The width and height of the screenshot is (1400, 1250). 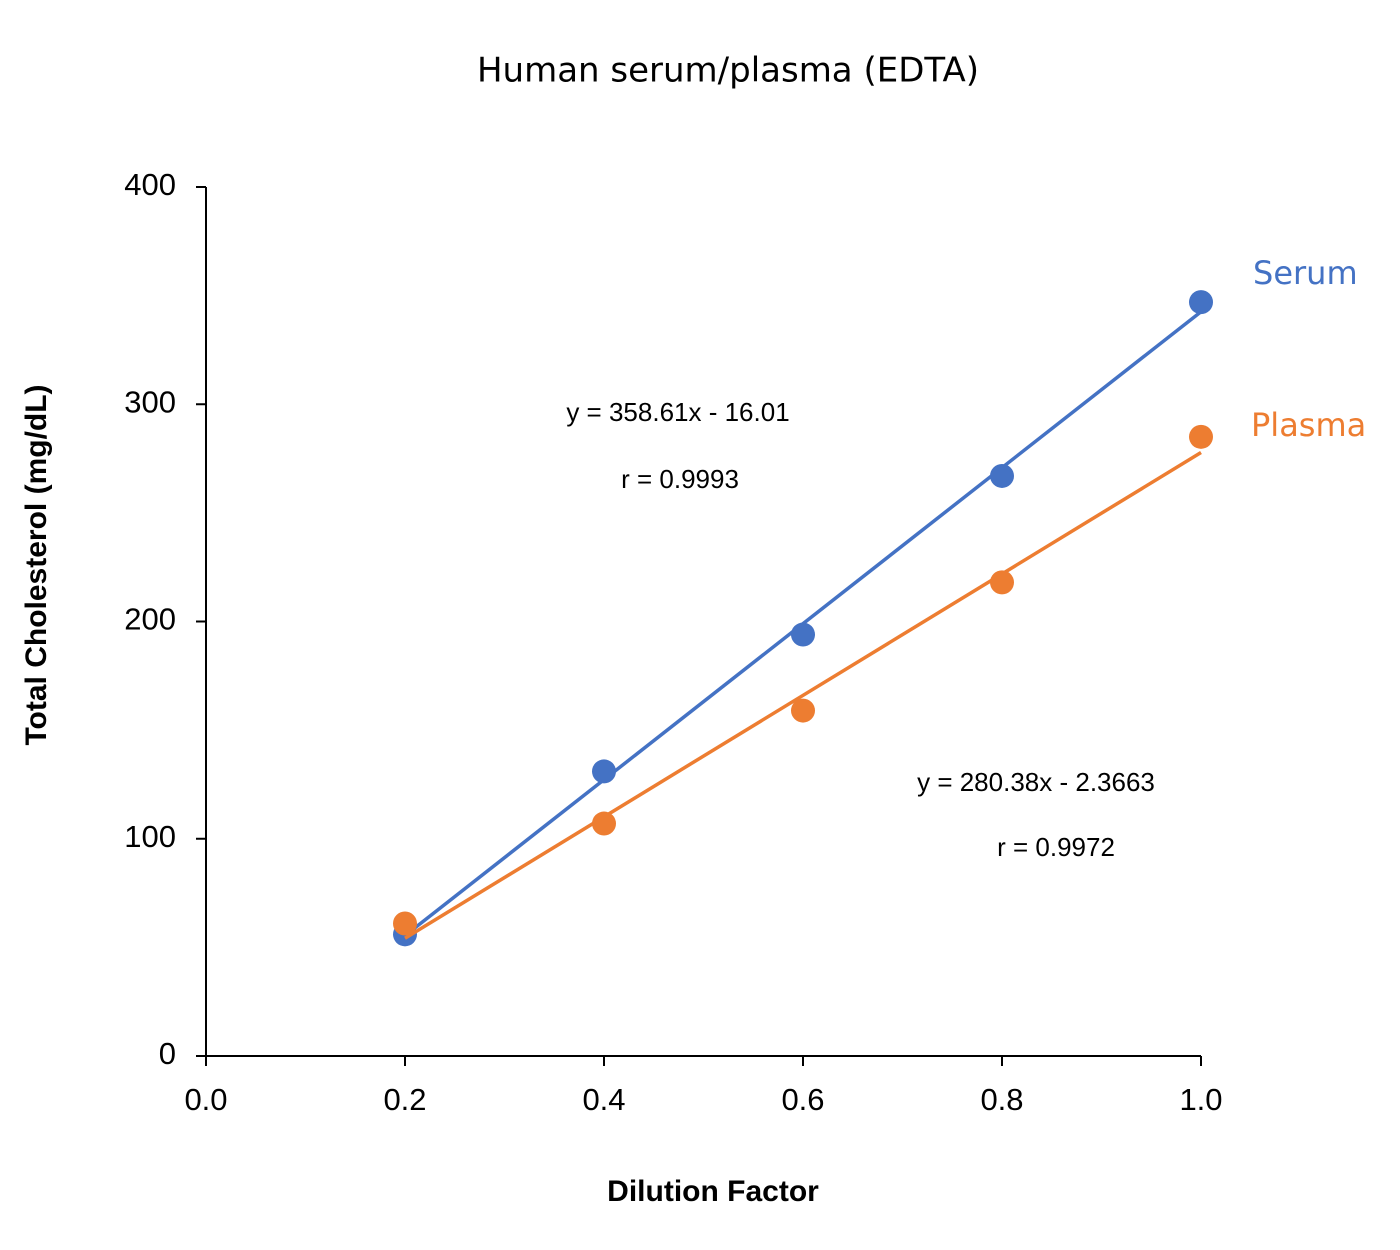 I want to click on x-tick-label: 1.0, so click(x=1200, y=1099).